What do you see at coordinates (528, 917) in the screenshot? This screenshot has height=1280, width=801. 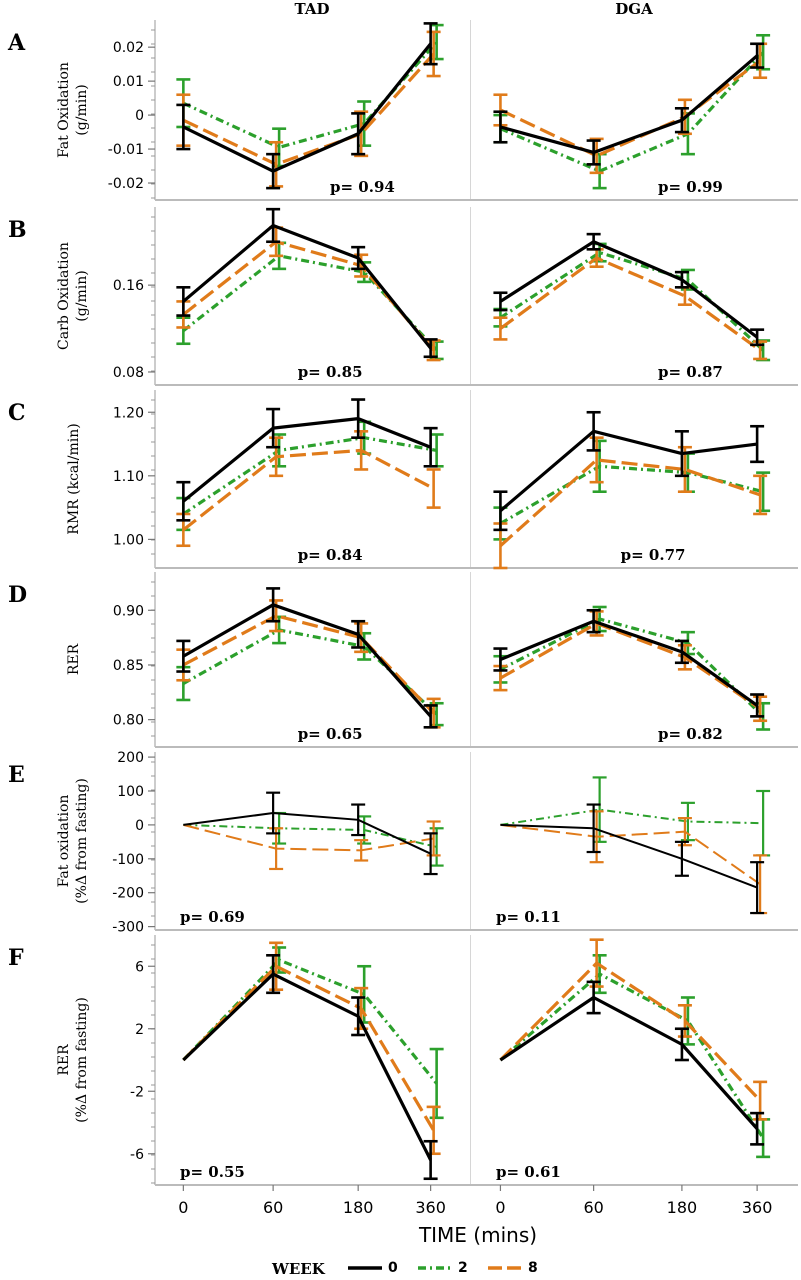 I see `p-value-label: p= 0.11` at bounding box center [528, 917].